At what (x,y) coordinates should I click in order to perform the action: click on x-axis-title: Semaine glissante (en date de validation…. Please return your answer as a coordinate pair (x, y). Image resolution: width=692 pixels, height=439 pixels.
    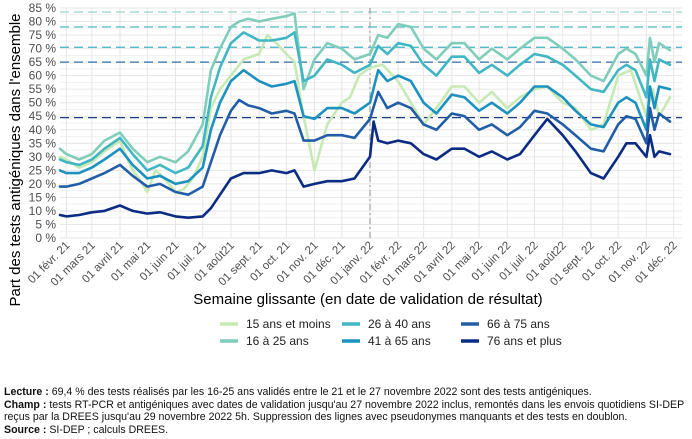
    Looking at the image, I should click on (367, 299).